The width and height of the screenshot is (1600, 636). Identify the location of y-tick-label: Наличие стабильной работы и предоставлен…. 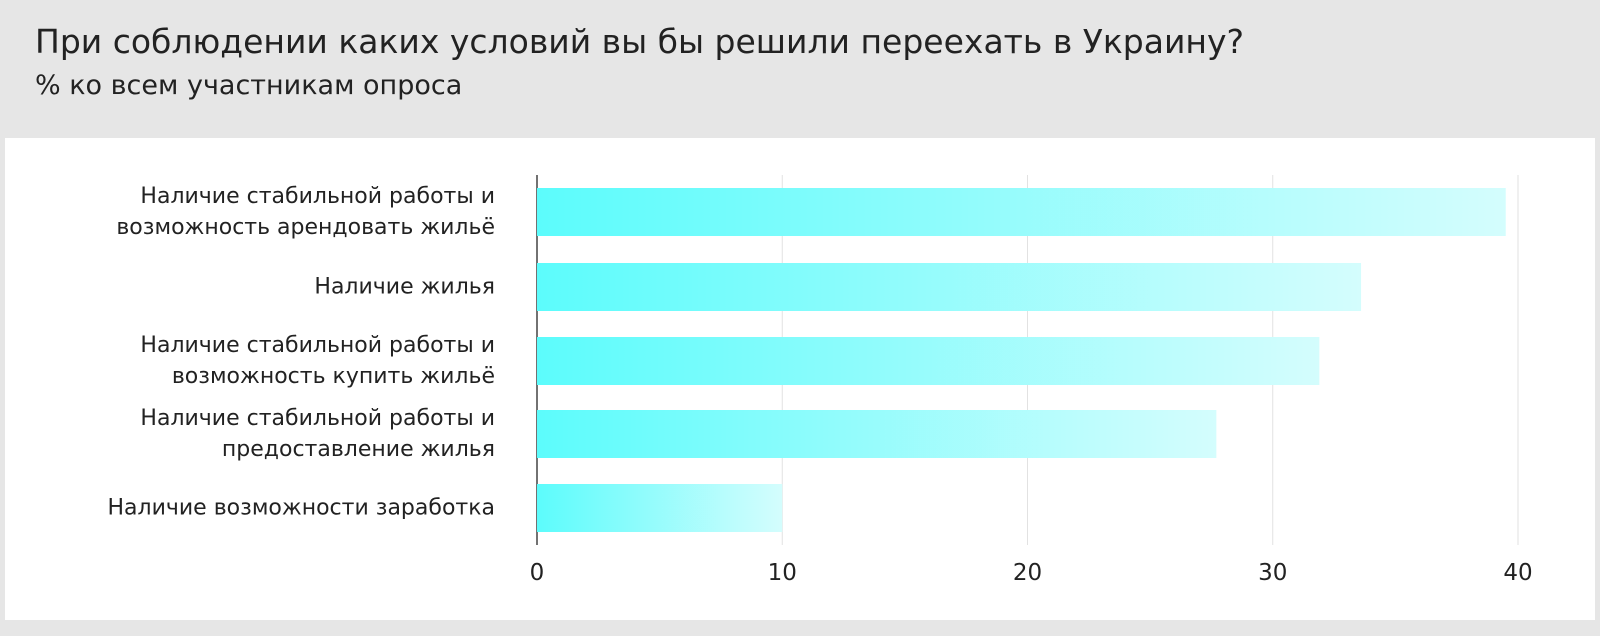
(317, 434).